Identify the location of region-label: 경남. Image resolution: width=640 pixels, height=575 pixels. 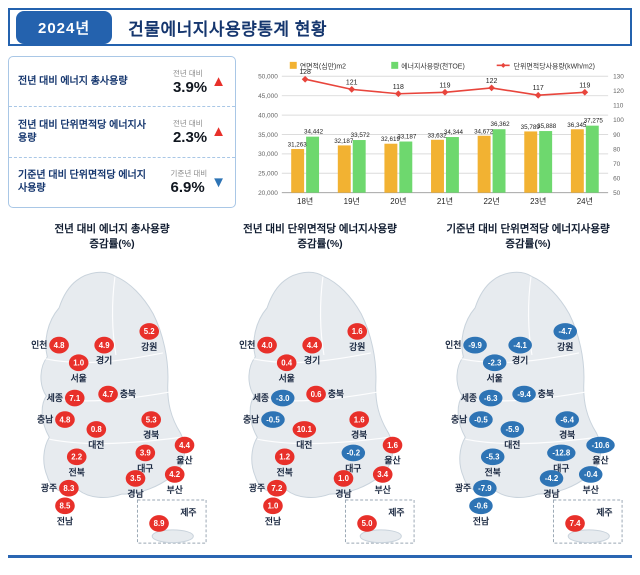
(135, 493).